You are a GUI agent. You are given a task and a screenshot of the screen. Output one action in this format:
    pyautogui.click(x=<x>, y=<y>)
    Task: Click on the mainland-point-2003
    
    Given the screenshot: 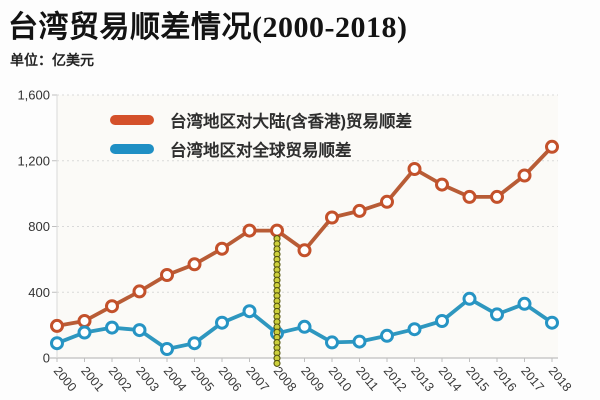 What is the action you would take?
    pyautogui.click(x=139, y=291)
    